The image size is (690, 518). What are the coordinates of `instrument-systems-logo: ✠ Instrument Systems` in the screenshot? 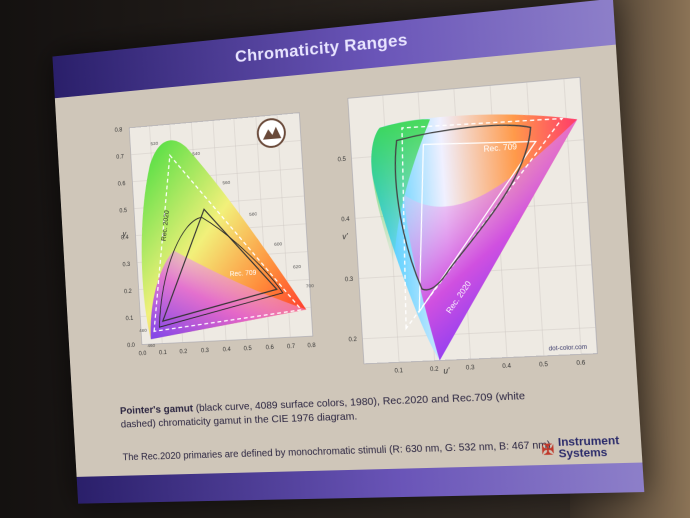 It's located at (580, 448).